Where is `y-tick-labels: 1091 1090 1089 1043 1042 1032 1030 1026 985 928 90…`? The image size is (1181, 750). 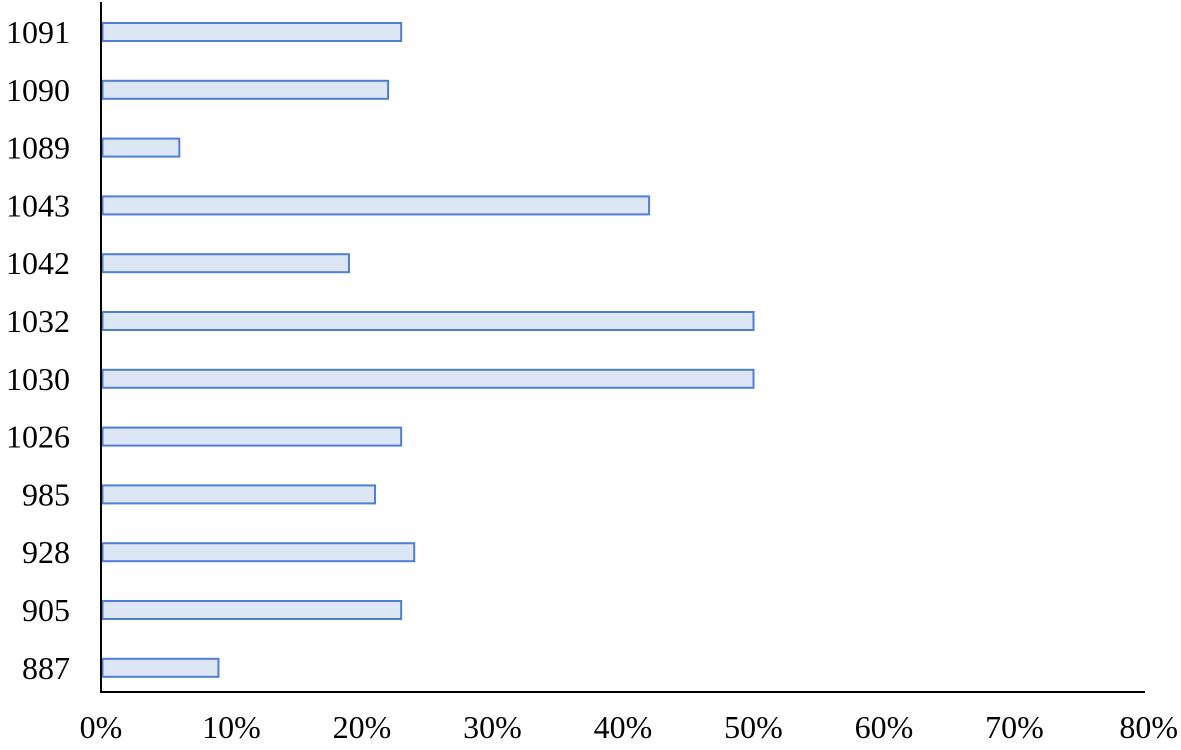 y-tick-labels: 1091 1090 1089 1043 1042 1032 1030 1026 985 928 90… is located at coordinates (38, 350).